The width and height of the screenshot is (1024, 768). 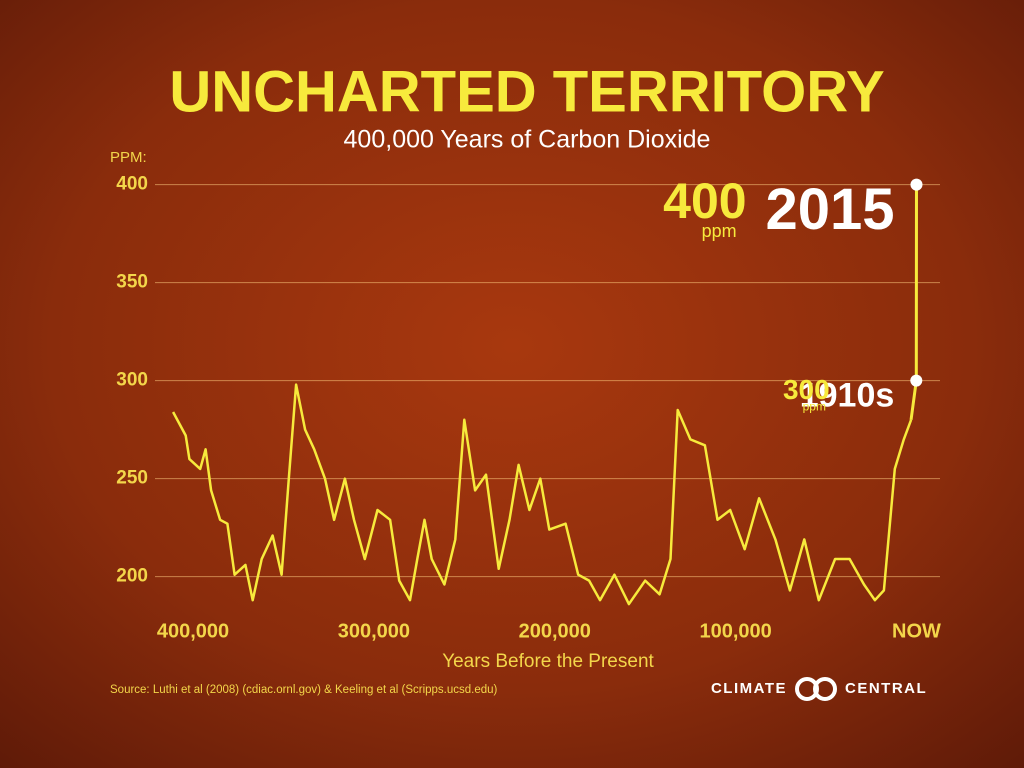 What do you see at coordinates (132, 184) in the screenshot?
I see `y-tick-label: 400` at bounding box center [132, 184].